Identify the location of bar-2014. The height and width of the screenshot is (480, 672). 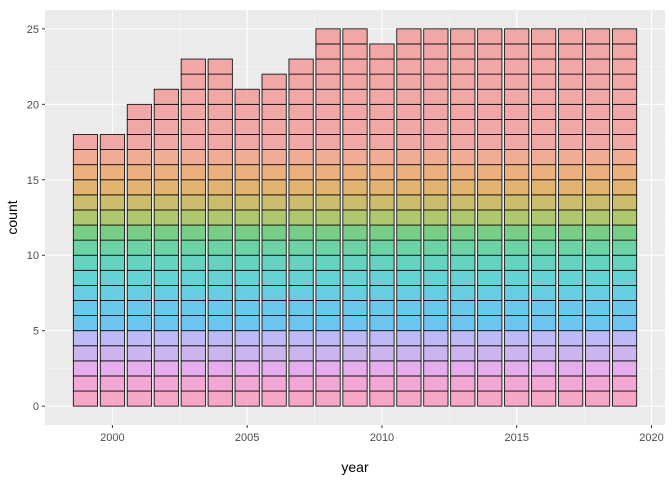
(490, 217).